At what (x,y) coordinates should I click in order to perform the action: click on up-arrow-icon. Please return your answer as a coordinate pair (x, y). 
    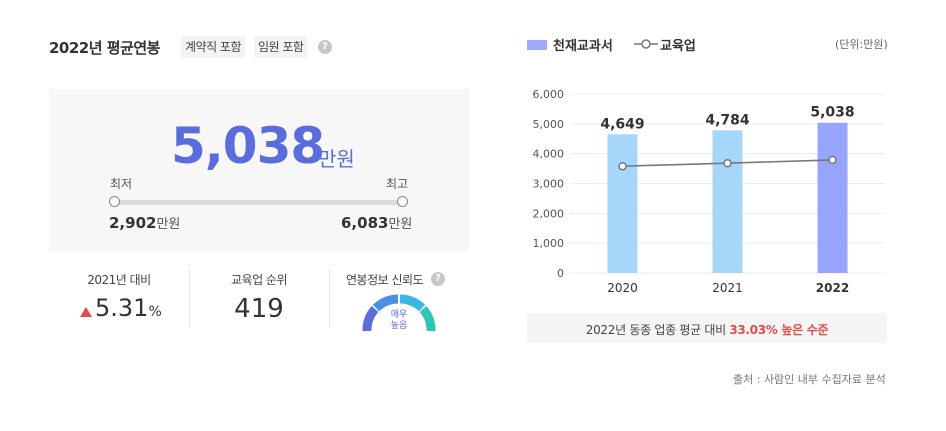
    Looking at the image, I should click on (86, 311).